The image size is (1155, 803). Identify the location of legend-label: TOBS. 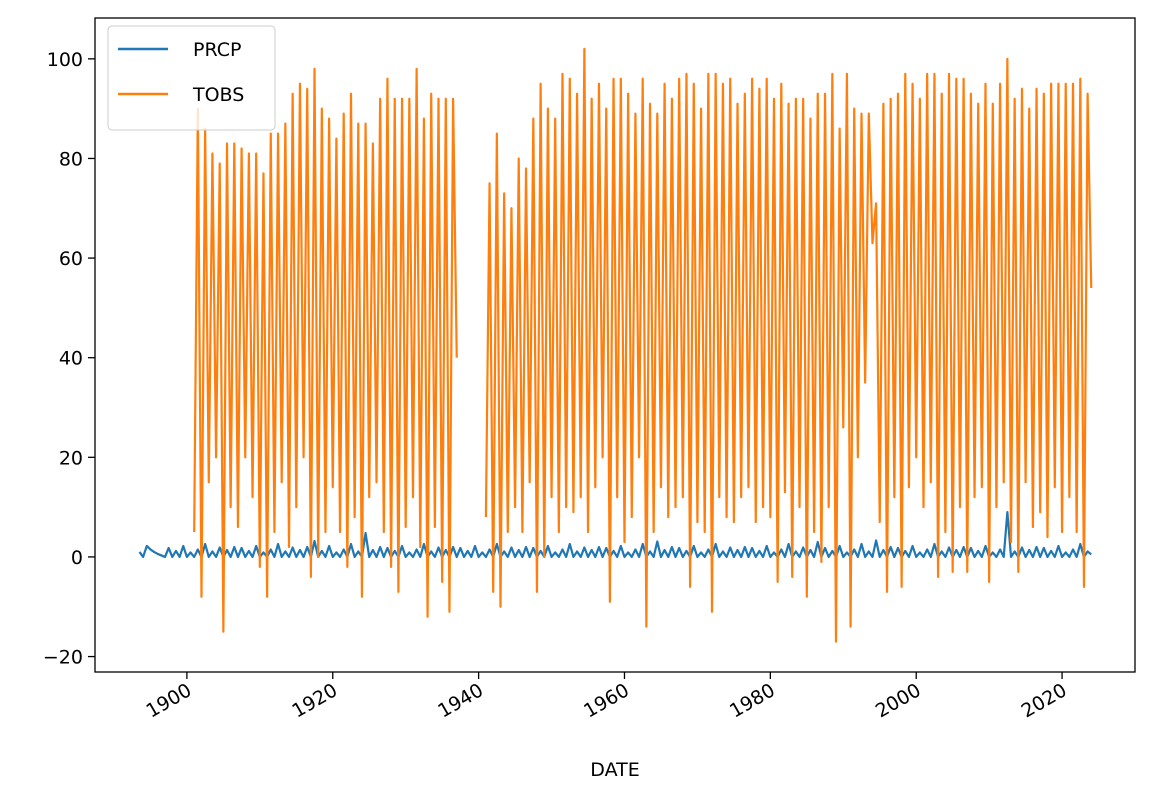
(218, 95).